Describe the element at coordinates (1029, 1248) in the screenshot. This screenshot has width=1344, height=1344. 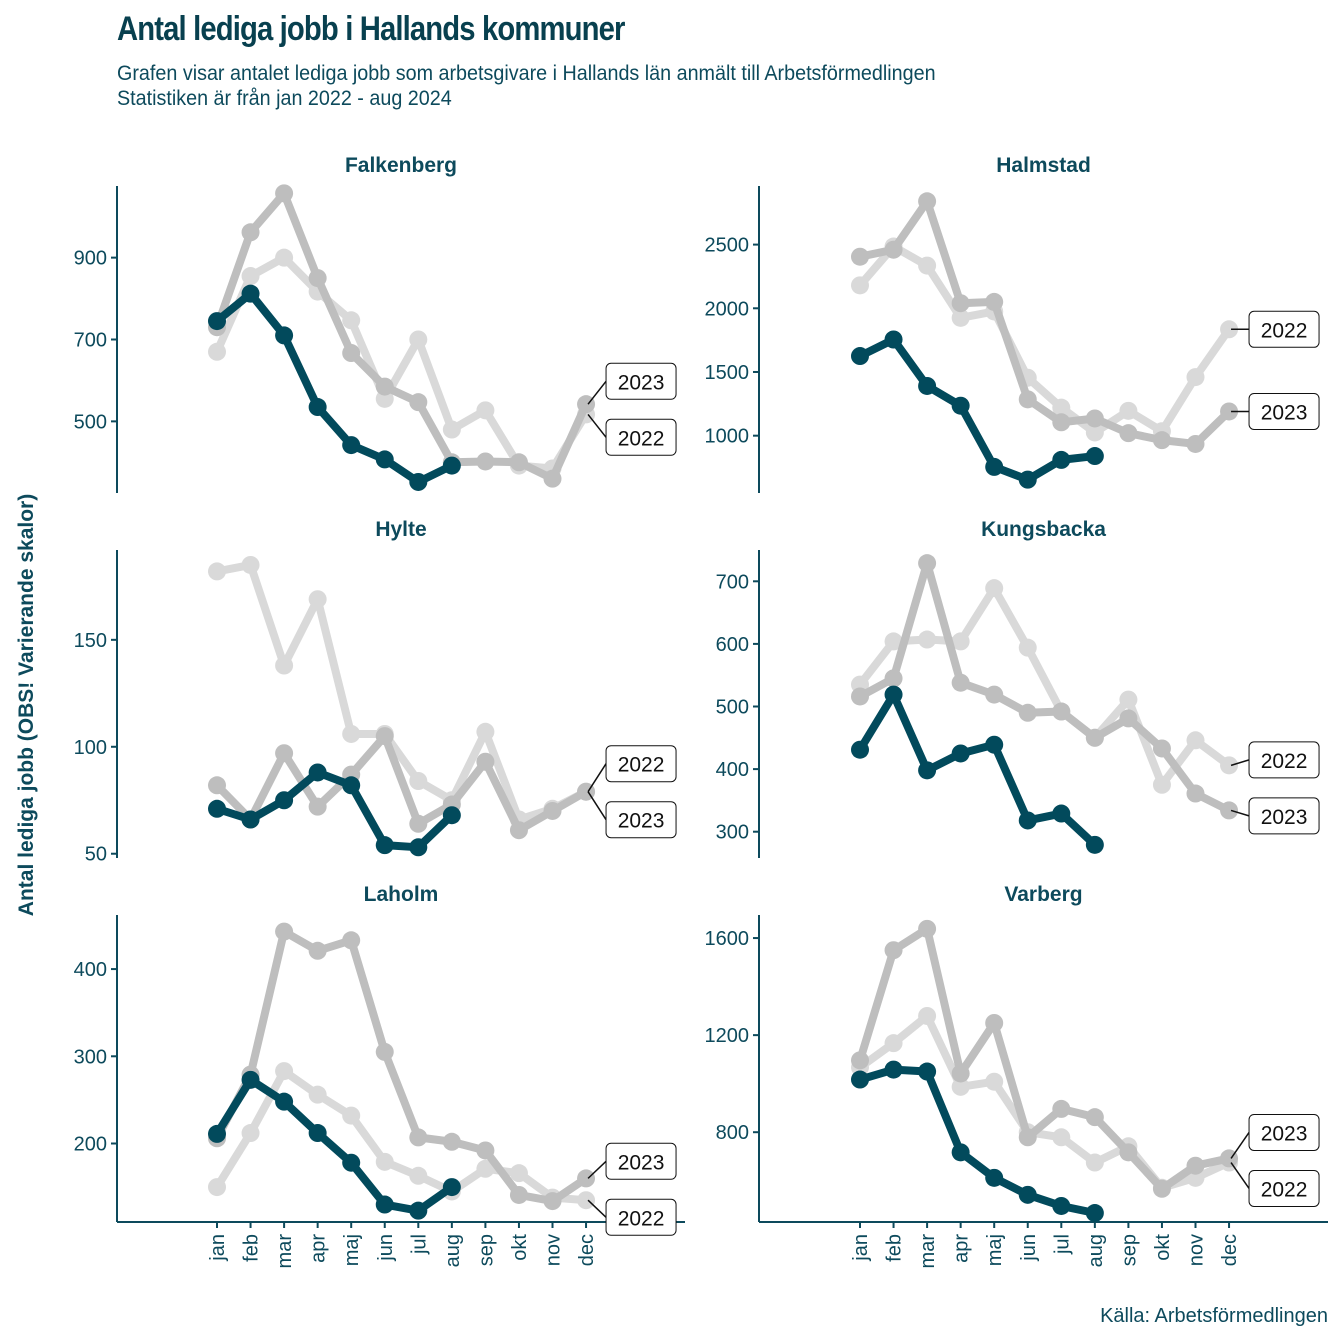
I see `x-tick-label-jun: jun` at that location.